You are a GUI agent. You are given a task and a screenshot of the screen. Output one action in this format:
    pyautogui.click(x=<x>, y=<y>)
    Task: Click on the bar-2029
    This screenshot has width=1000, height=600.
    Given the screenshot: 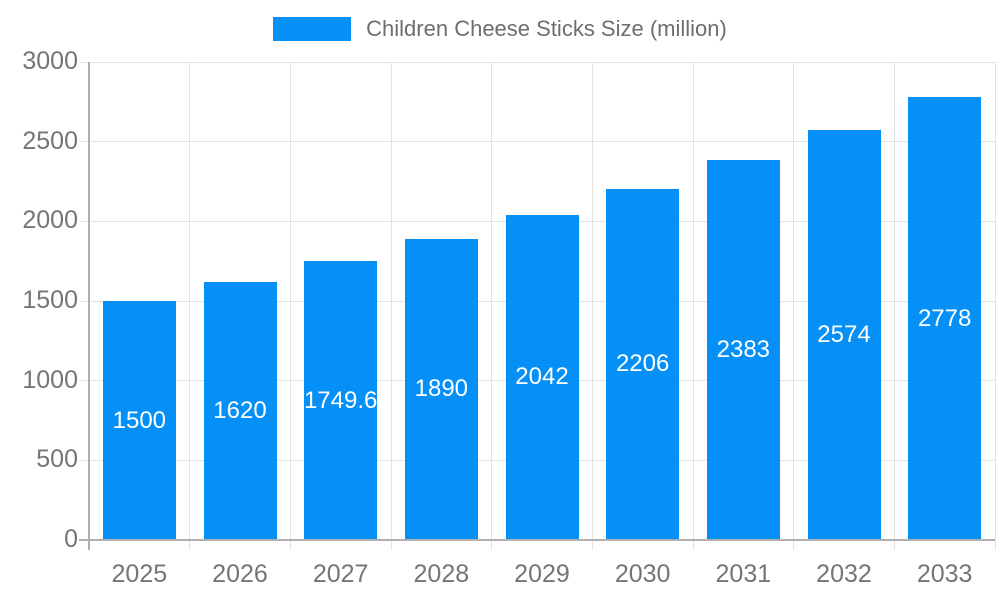 What is the action you would take?
    pyautogui.click(x=542, y=376)
    